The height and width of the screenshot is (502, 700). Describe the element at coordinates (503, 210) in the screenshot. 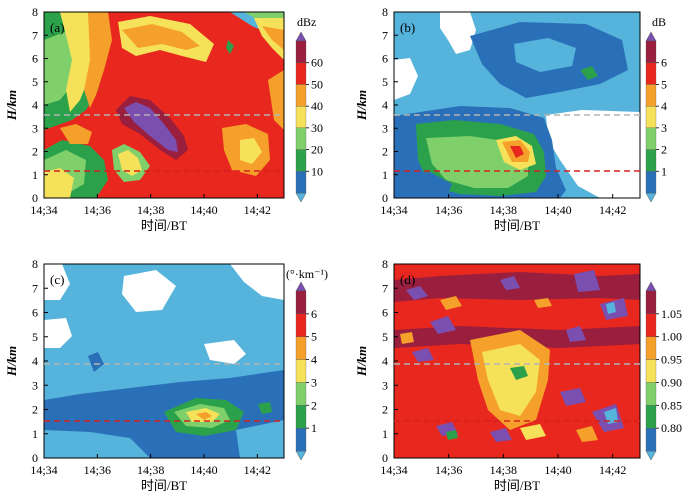

I see `panel-b-xtick-label-2: 14;38` at that location.